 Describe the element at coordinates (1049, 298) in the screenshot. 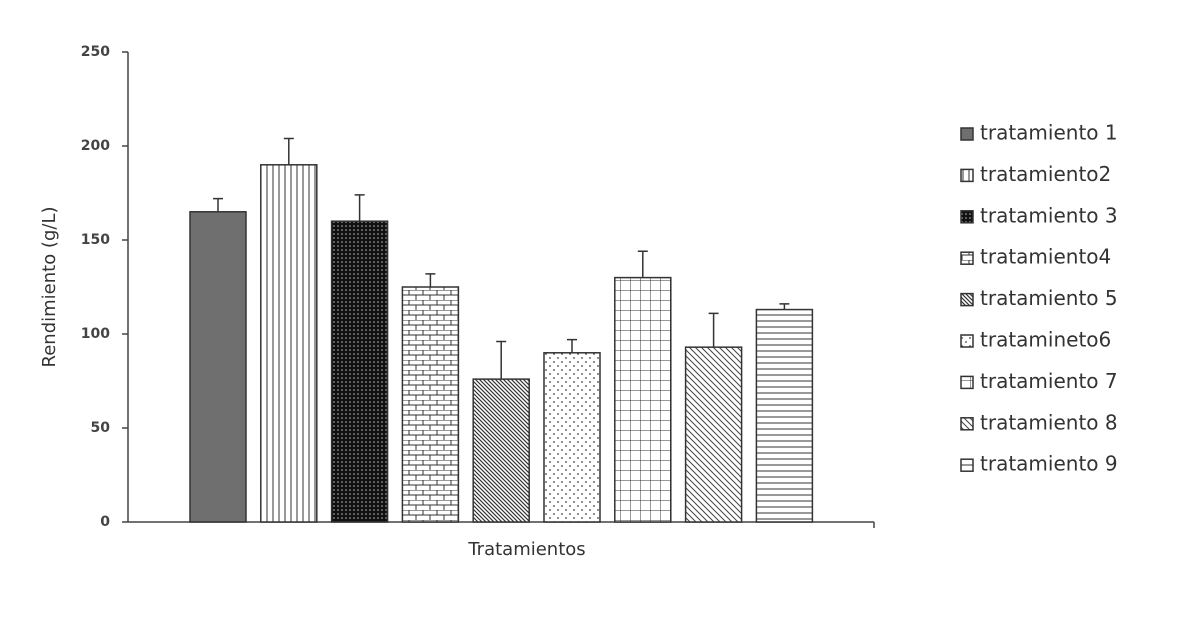

I see `legend-label: tratamiento 5` at that location.